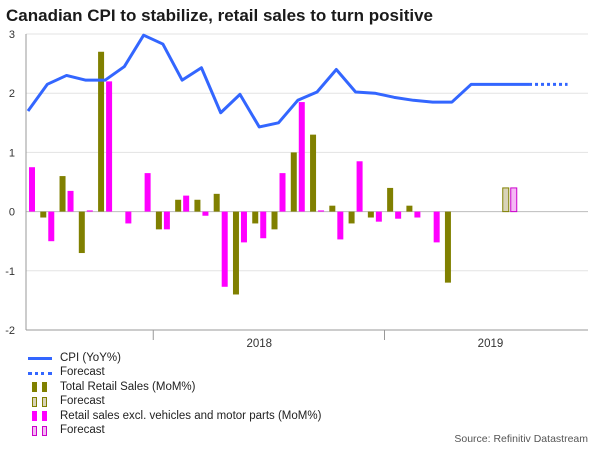 The height and width of the screenshot is (450, 600). Describe the element at coordinates (12, 35) in the screenshot. I see `y-tick-label: 3` at that location.